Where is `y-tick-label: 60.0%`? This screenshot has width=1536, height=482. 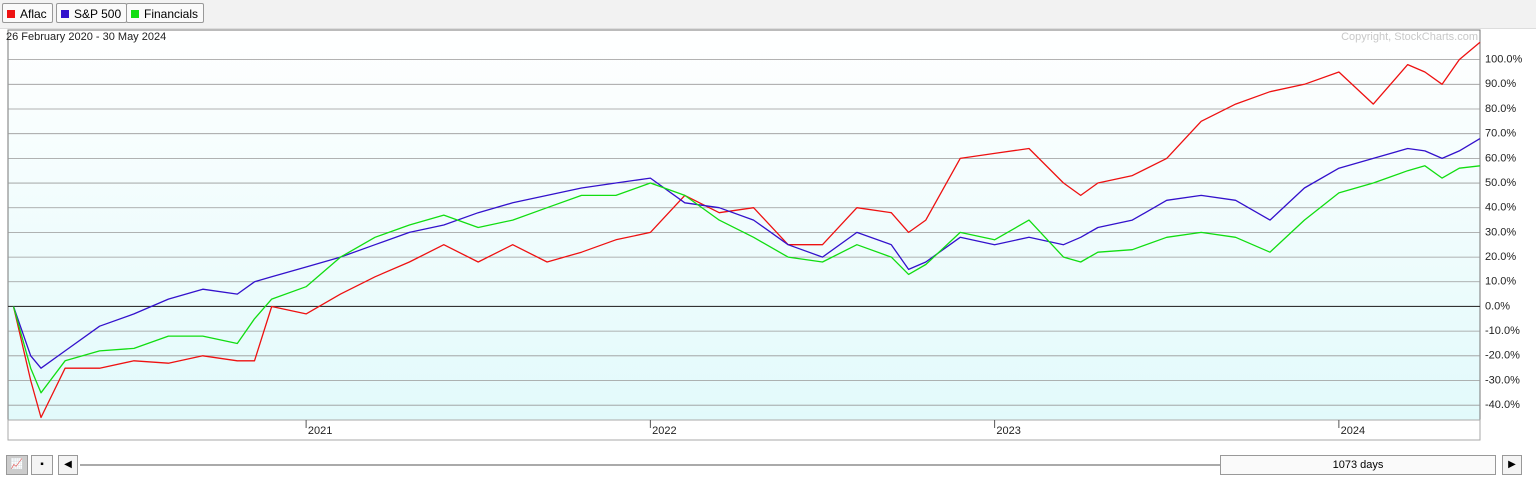 y-tick-label: 60.0% is located at coordinates (1500, 158).